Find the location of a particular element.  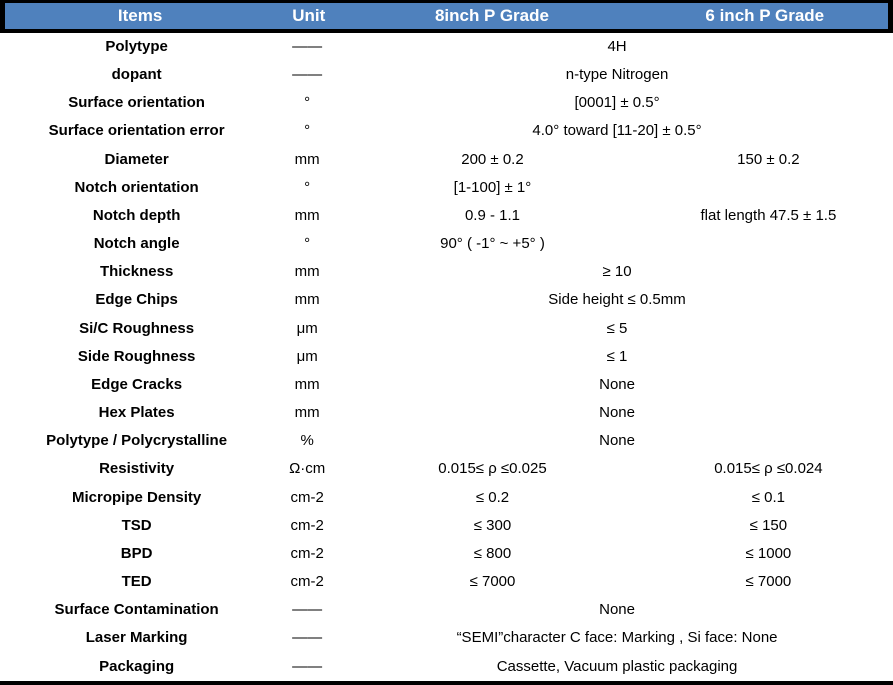

merged-value: ≥ 10 is located at coordinates (617, 272).